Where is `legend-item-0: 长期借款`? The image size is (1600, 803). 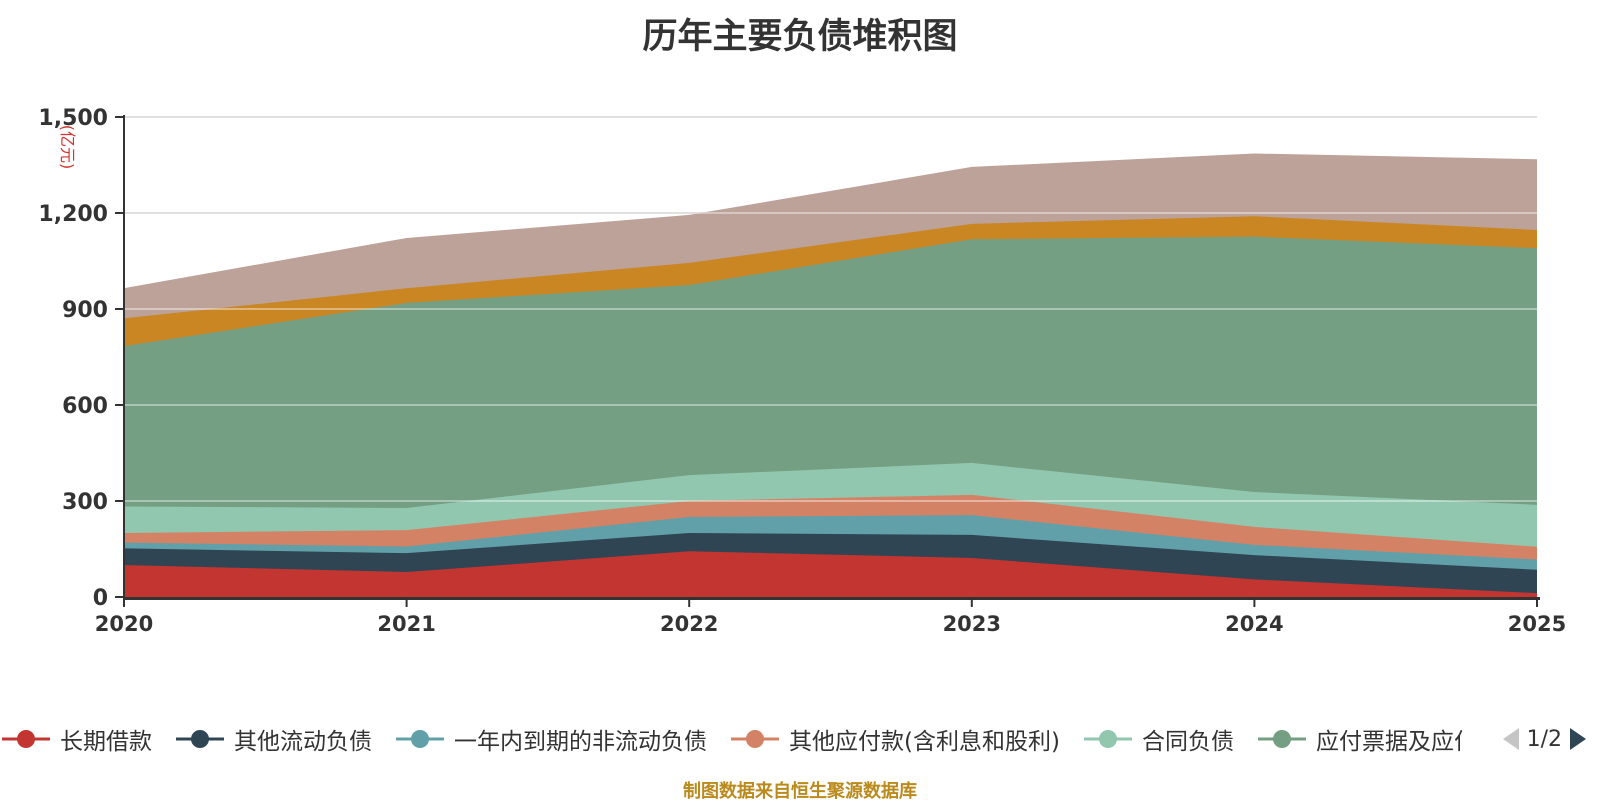 legend-item-0: 长期借款 is located at coordinates (77, 739).